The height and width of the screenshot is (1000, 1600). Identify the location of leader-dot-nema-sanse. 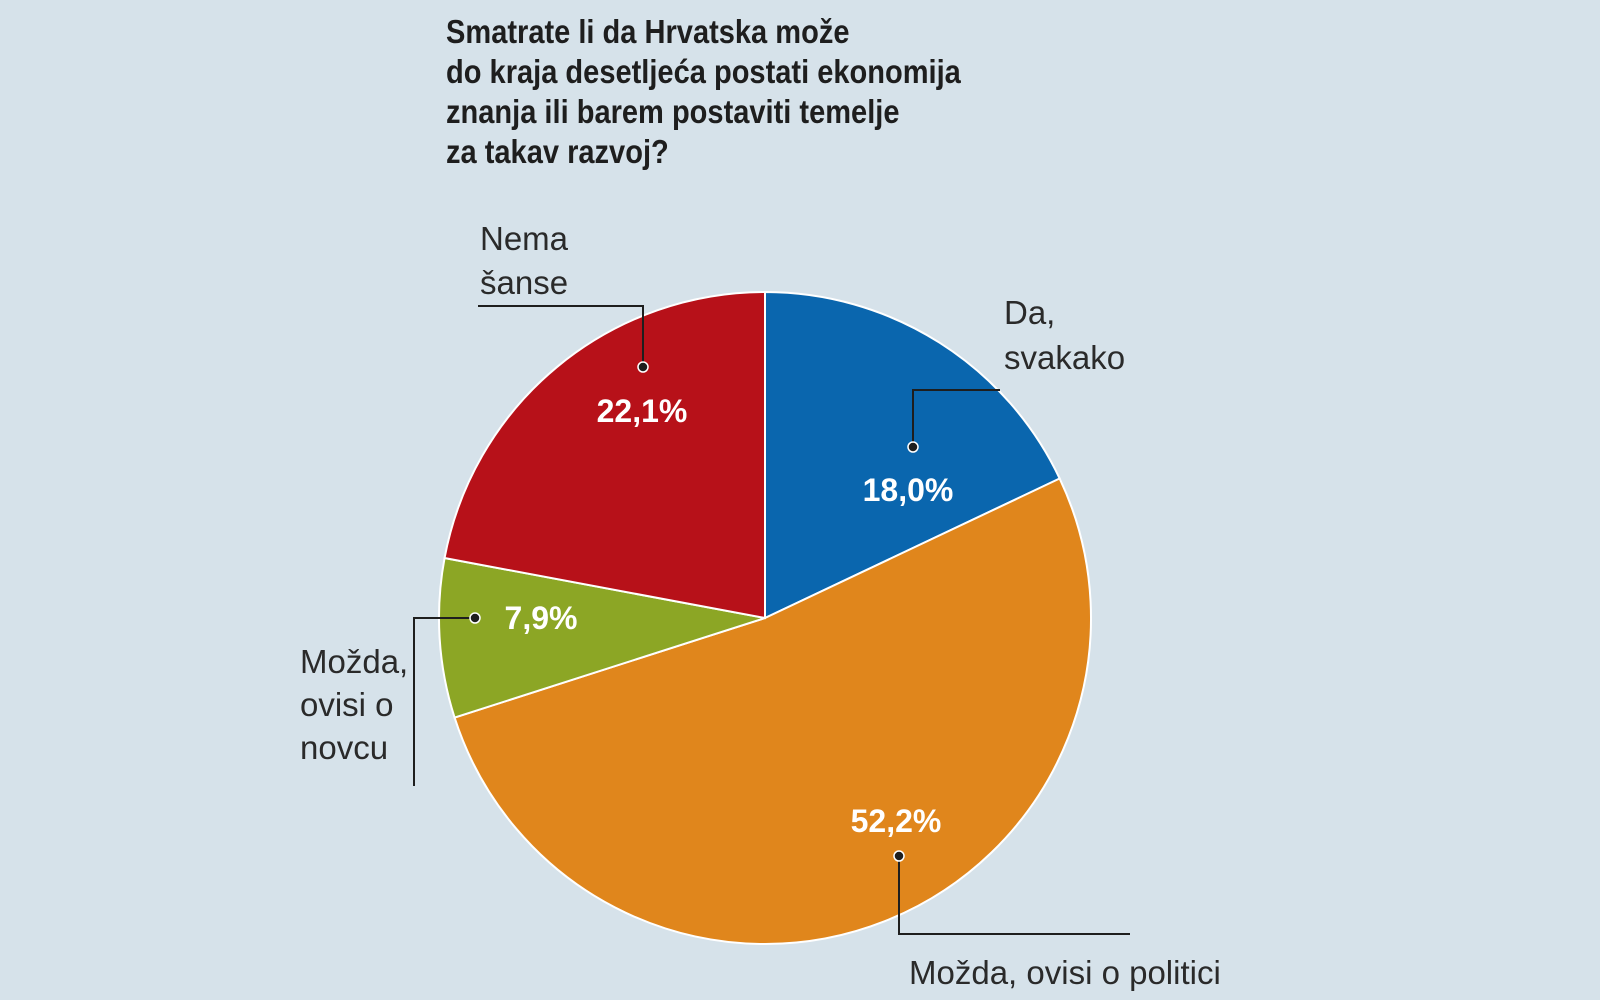
(643, 367).